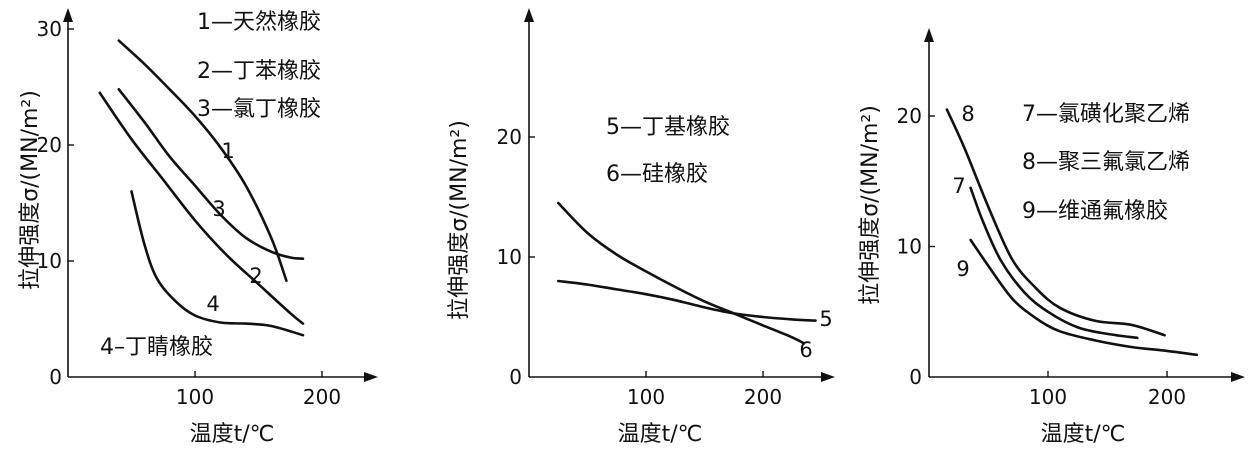  What do you see at coordinates (962, 269) in the screenshot?
I see `series-label-9: 9` at bounding box center [962, 269].